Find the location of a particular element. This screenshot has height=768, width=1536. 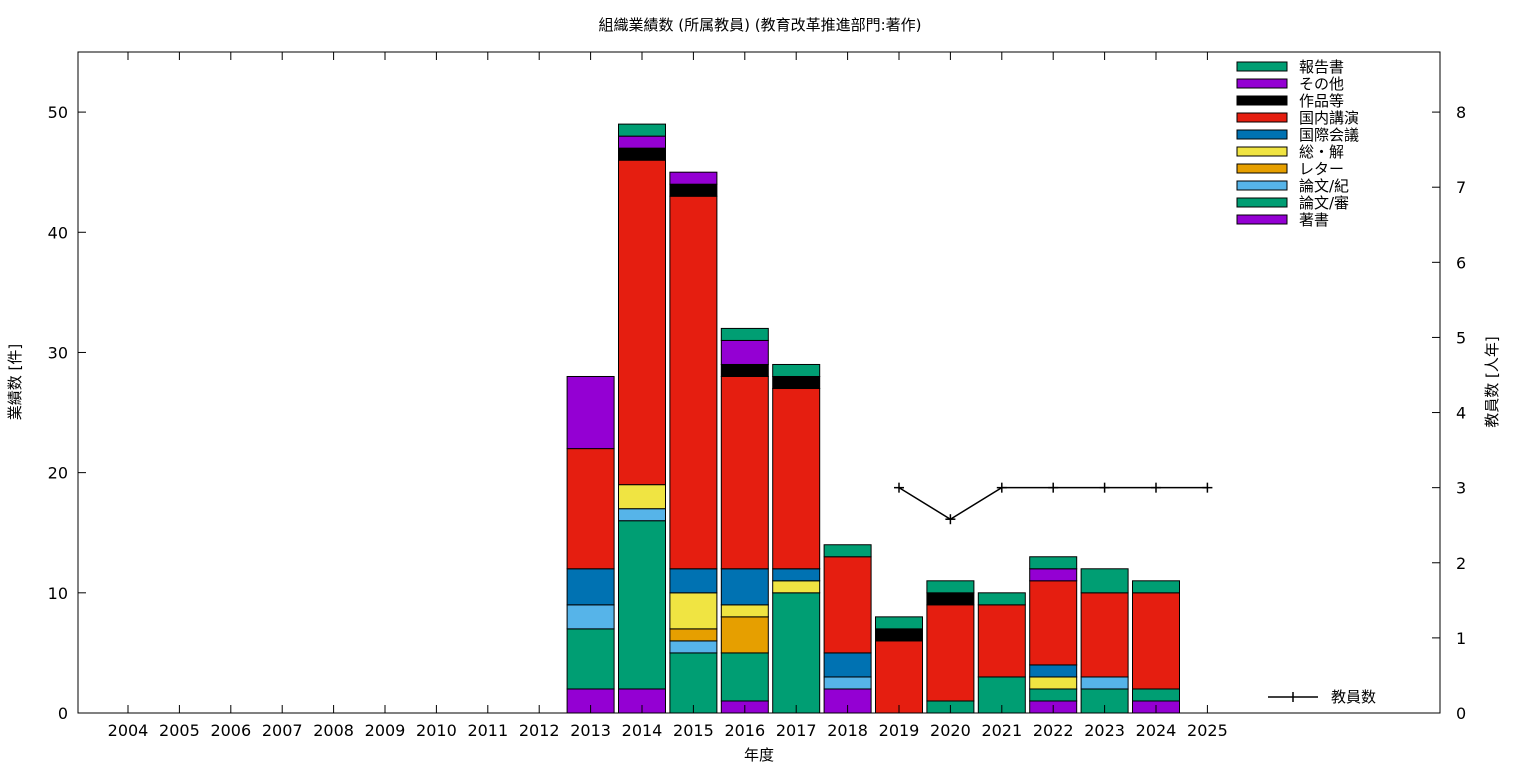

x-tick-label: 2005 is located at coordinates (179, 730).